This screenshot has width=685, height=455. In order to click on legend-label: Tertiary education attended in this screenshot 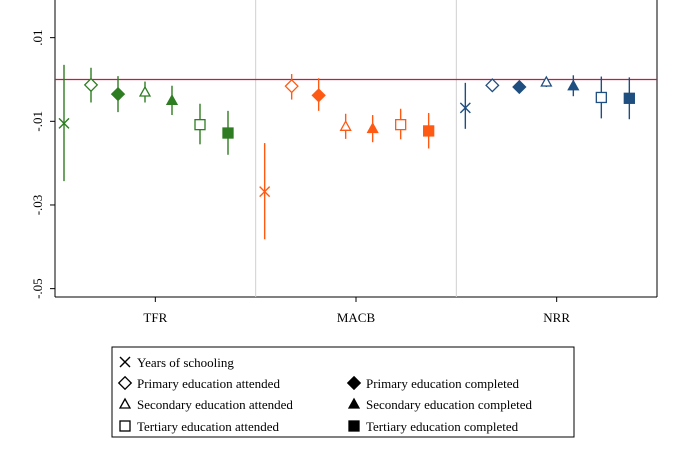, I will do `click(208, 426)`.